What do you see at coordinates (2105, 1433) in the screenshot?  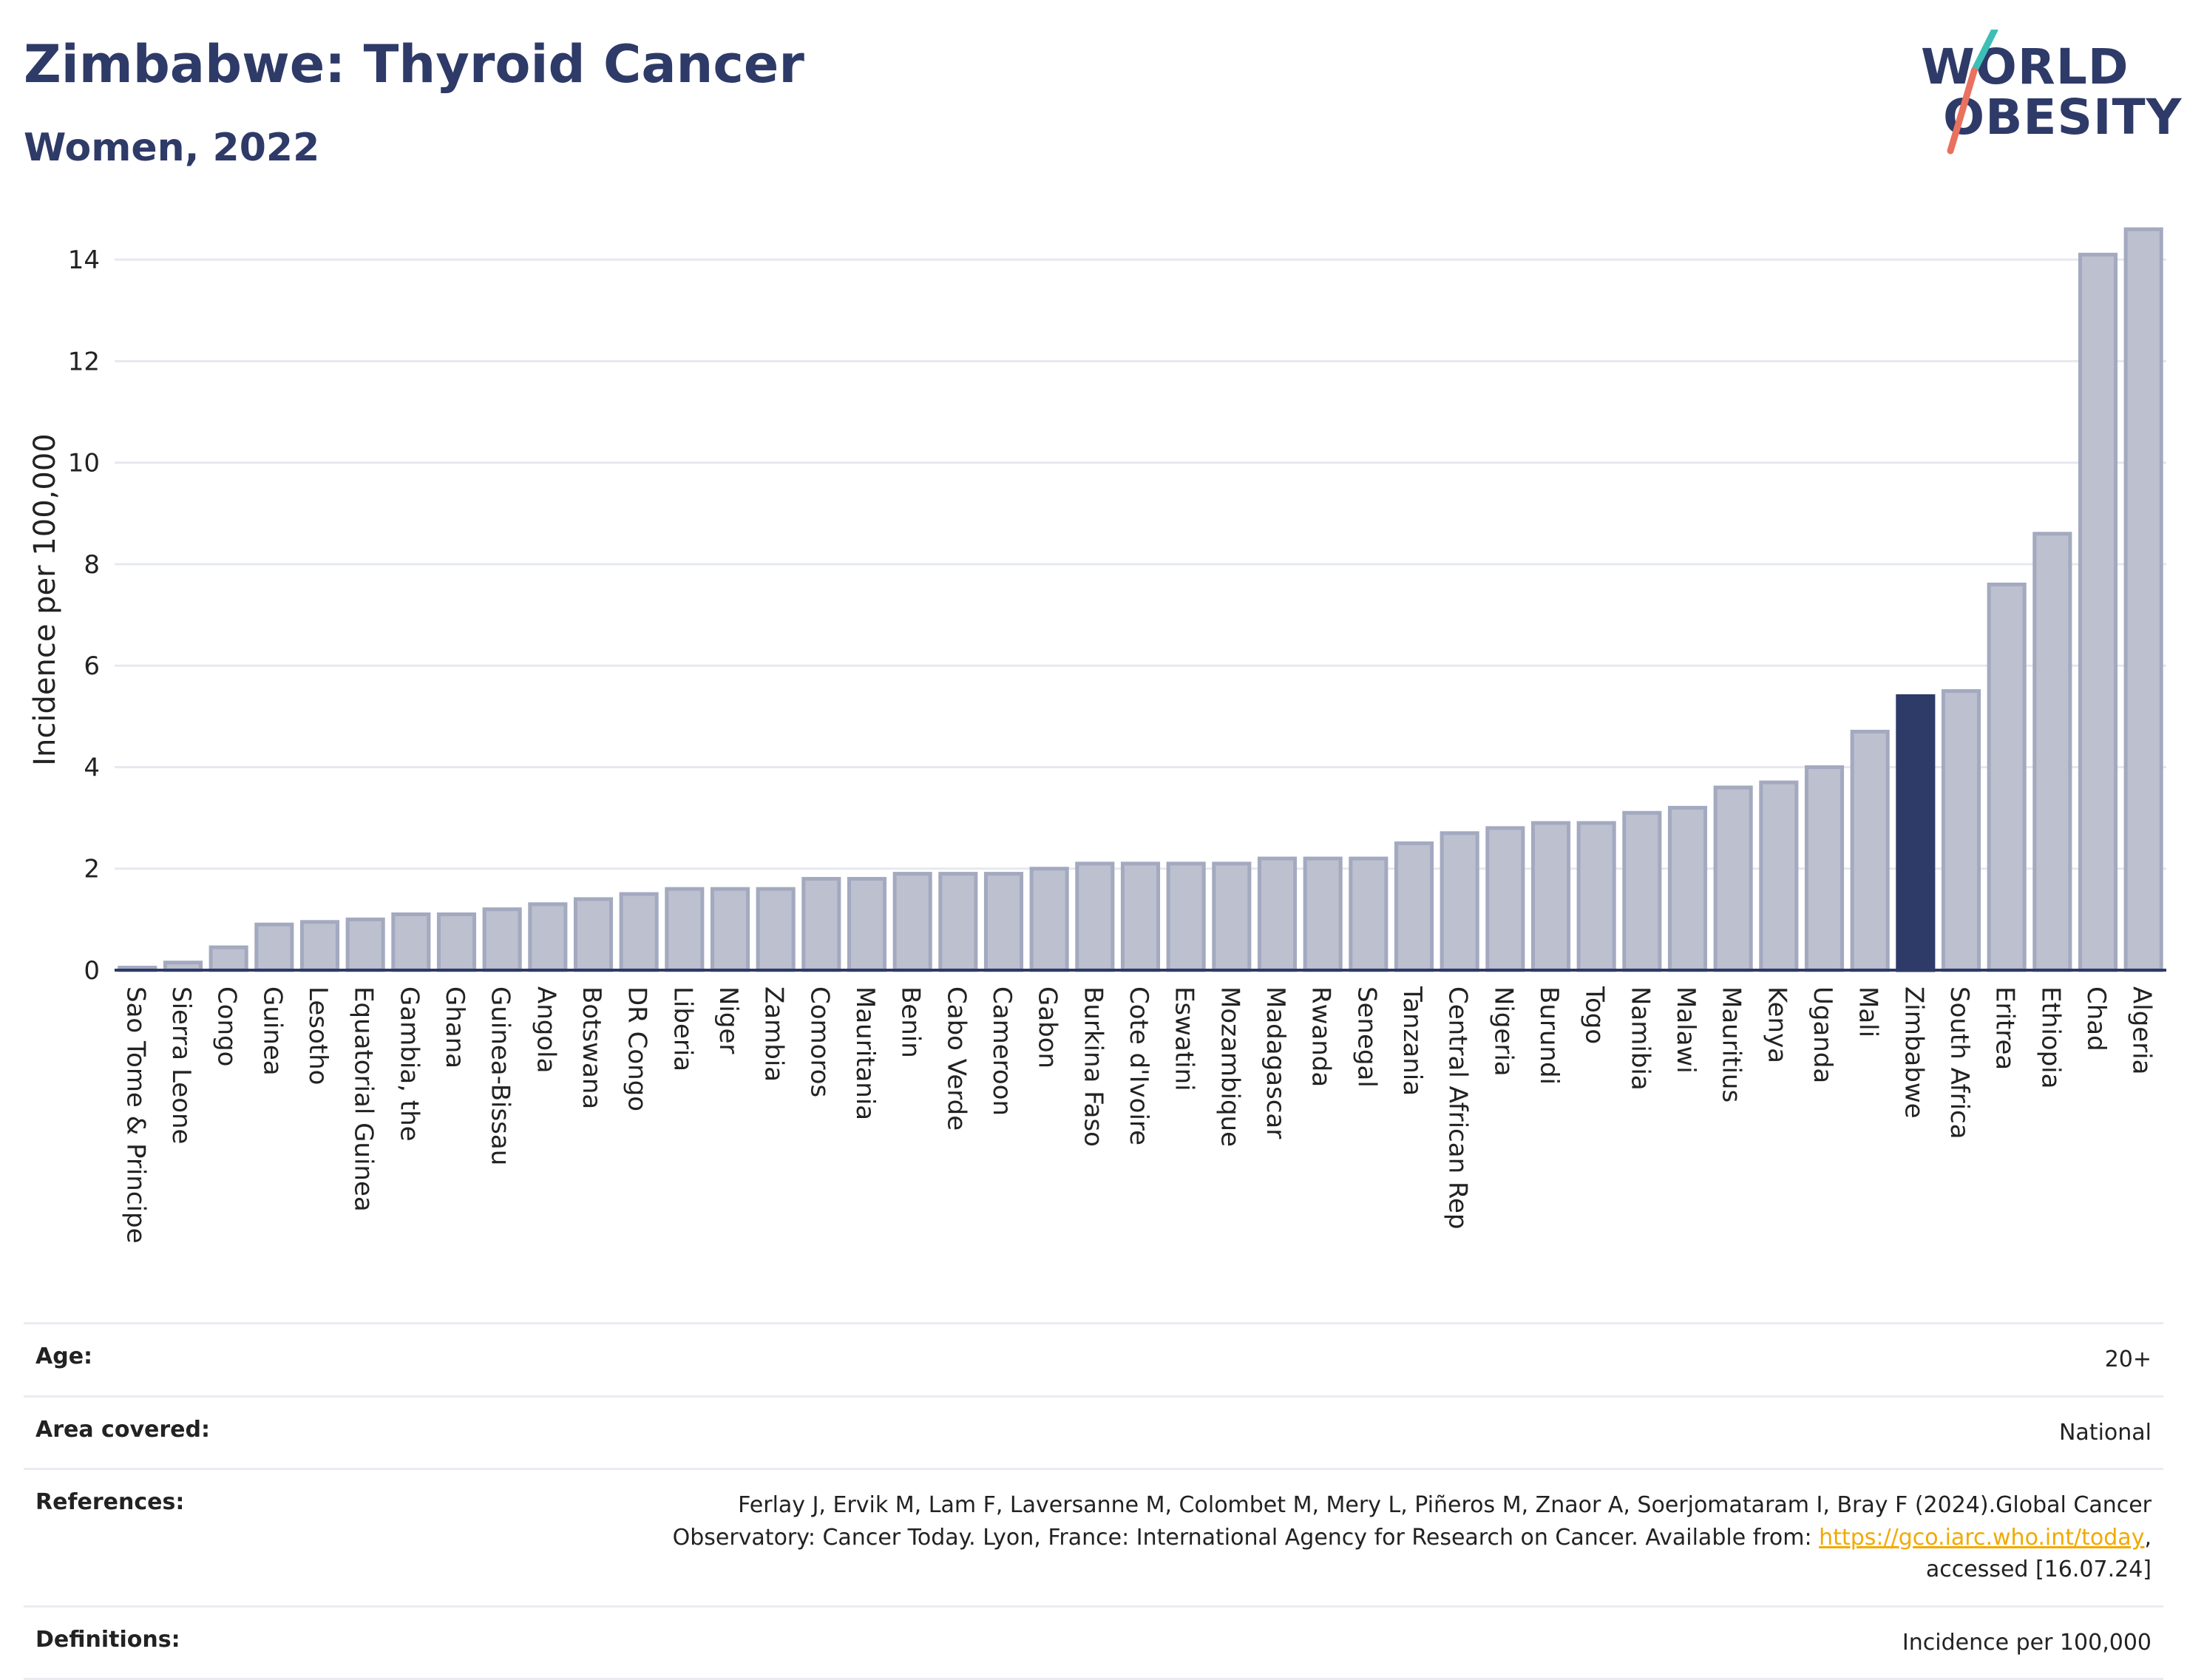 I see `area-value: National` at bounding box center [2105, 1433].